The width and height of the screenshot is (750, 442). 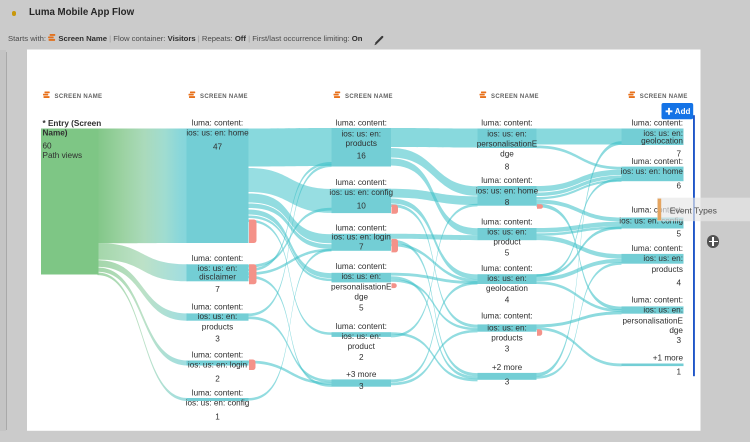 What do you see at coordinates (63, 155) in the screenshot?
I see `svg-text: Path views` at bounding box center [63, 155].